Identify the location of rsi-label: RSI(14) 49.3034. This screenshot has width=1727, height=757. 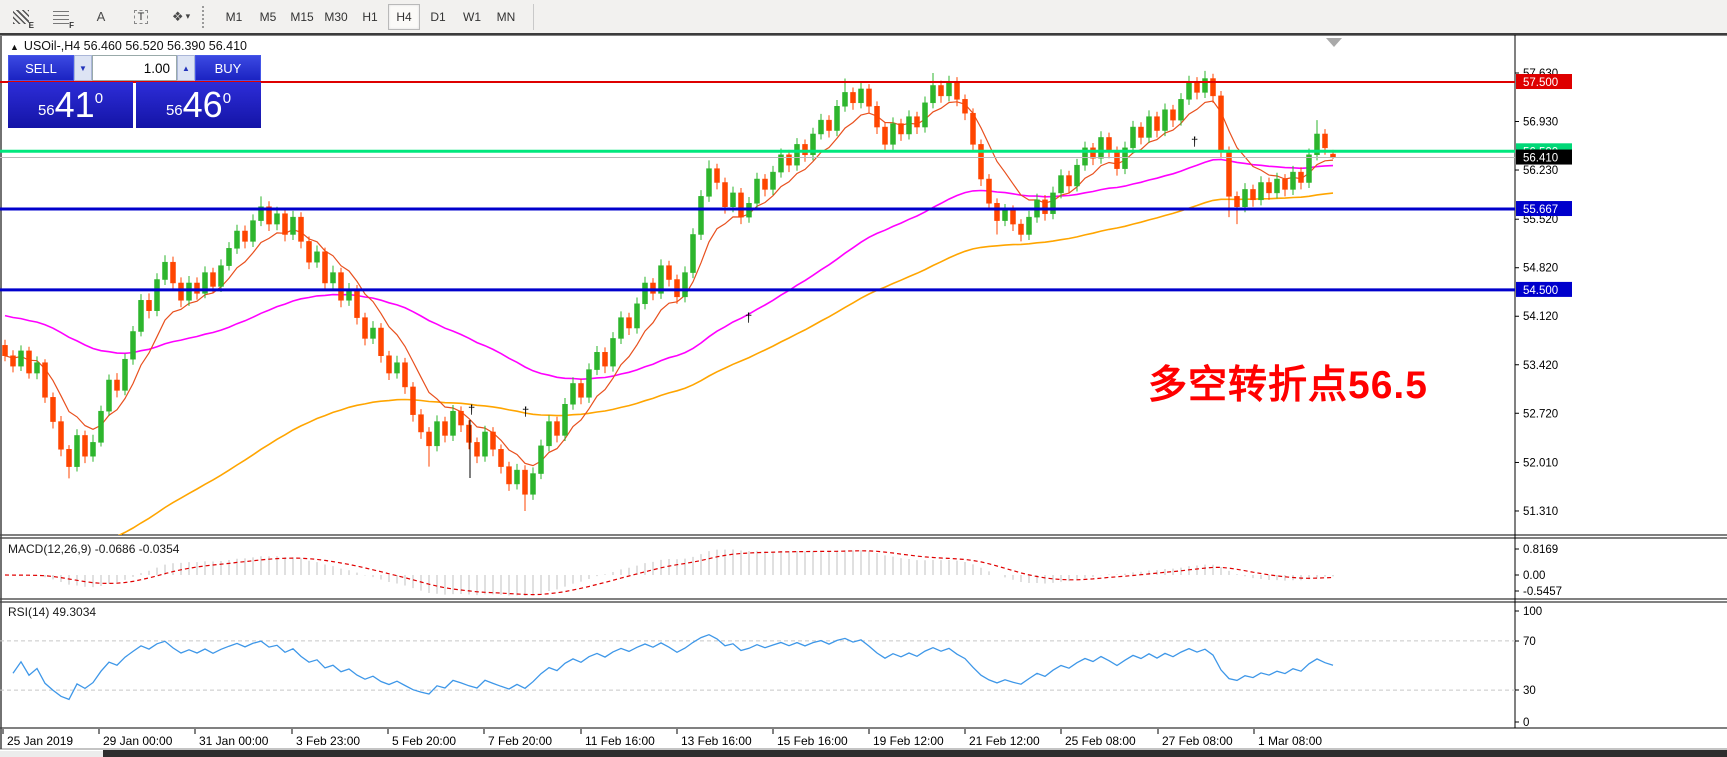
(52, 612).